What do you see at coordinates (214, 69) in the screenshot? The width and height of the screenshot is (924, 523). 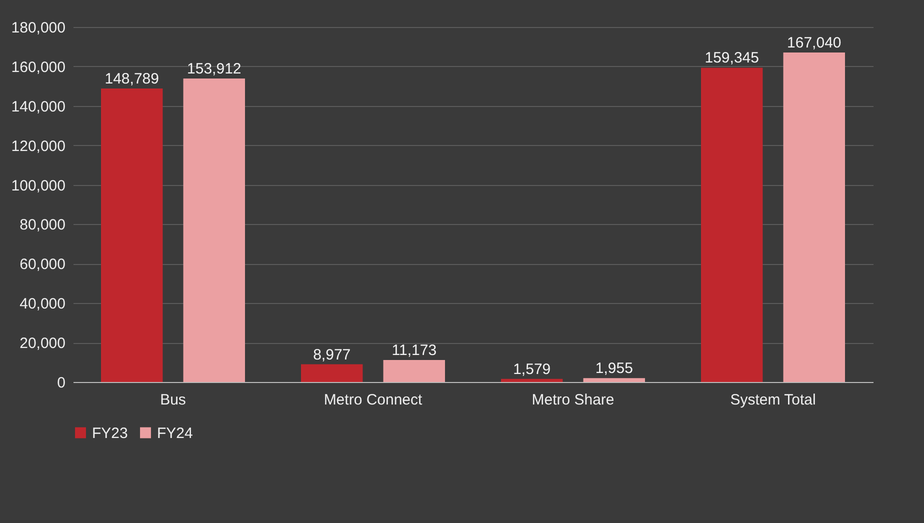 I see `text: 153,912` at bounding box center [214, 69].